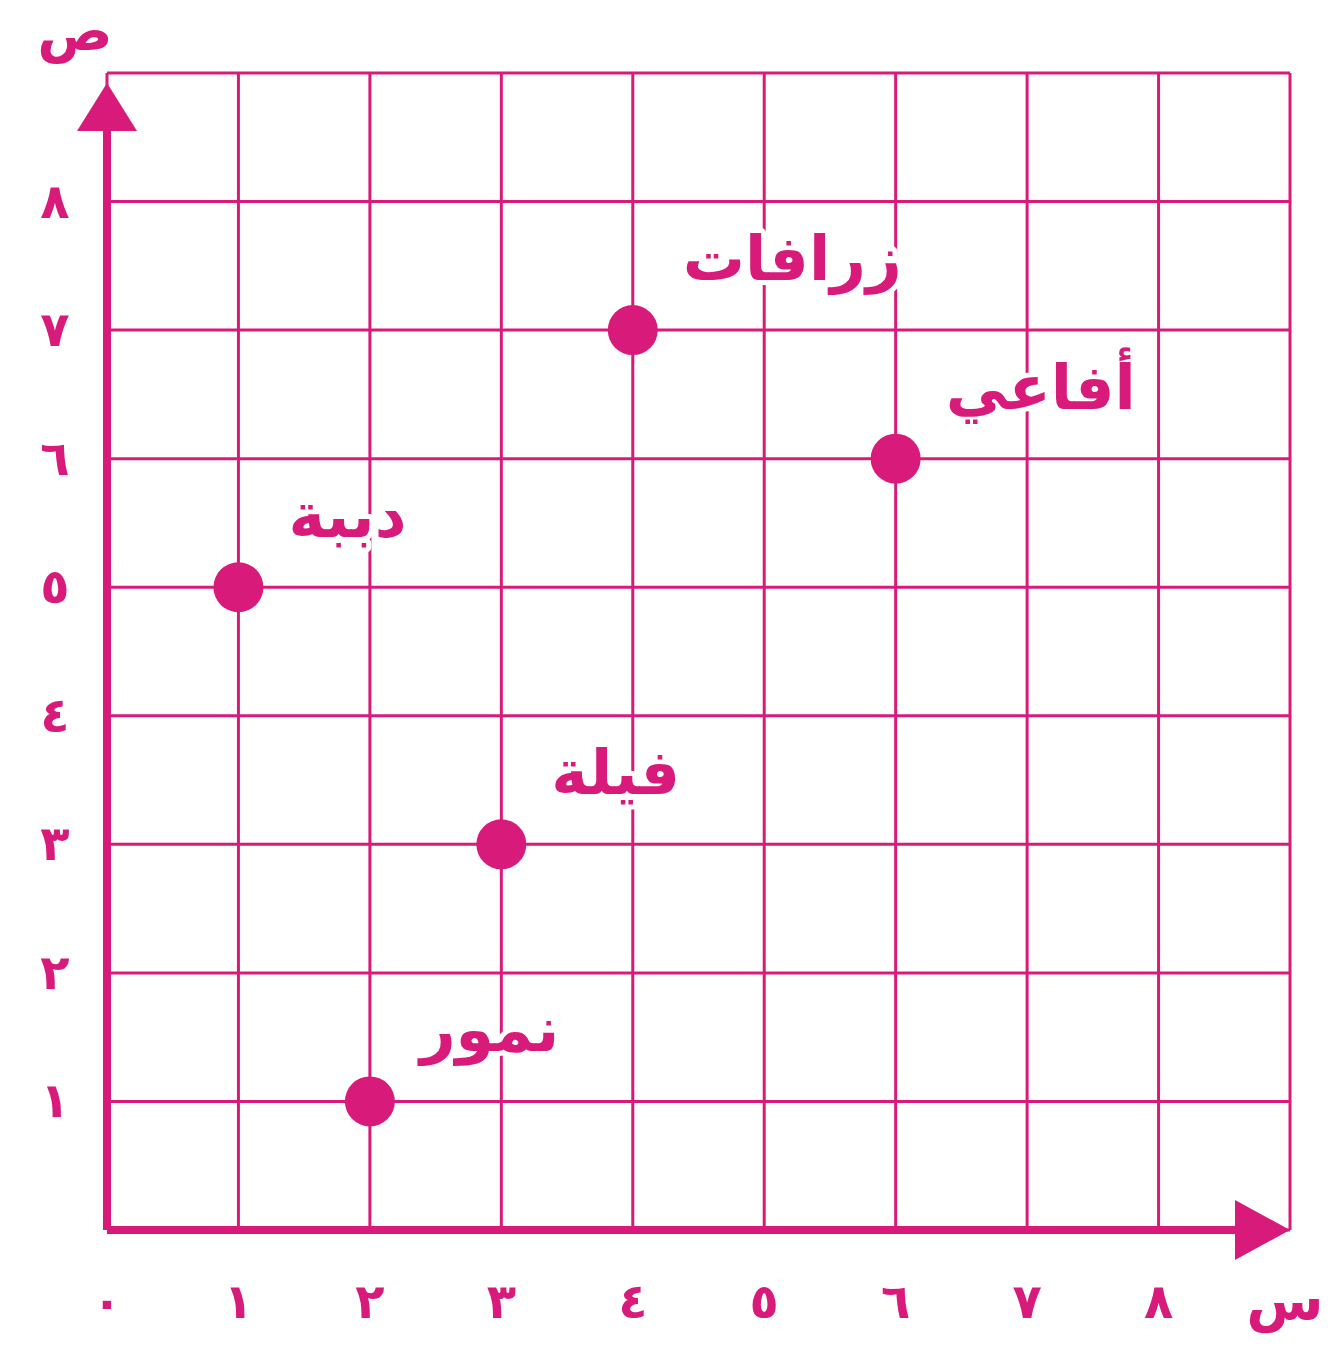 This screenshot has width=1331, height=1355. What do you see at coordinates (55, 1100) in the screenshot?
I see `y-tick-label: ١` at bounding box center [55, 1100].